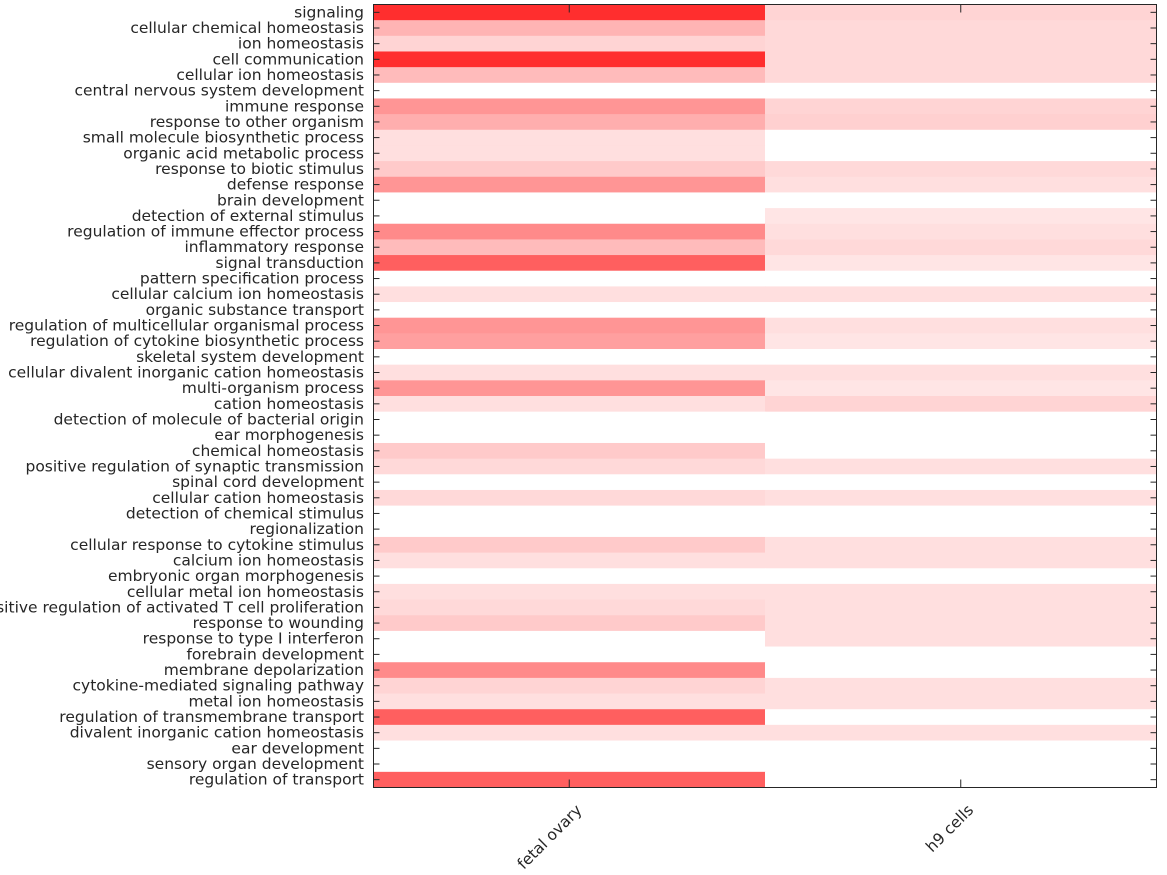  Describe the element at coordinates (961, 435) in the screenshot. I see `cell-ear-morphogenesis-h9-cells` at that location.